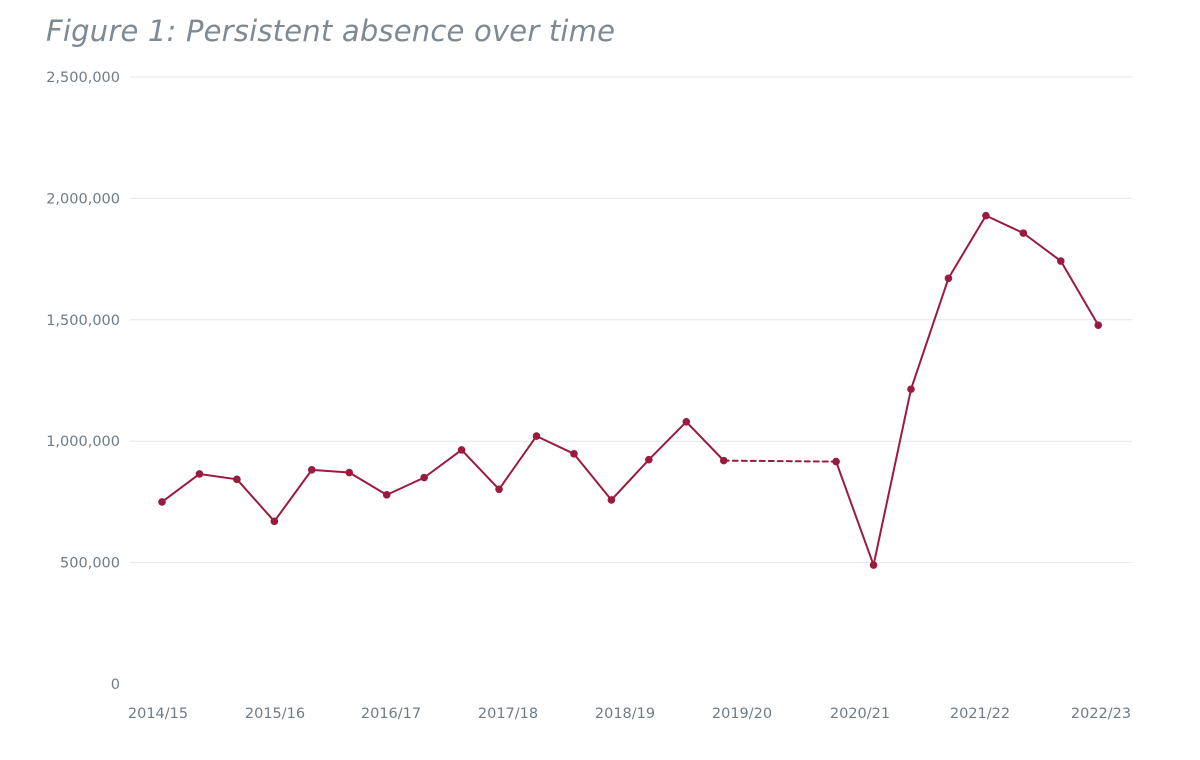 The height and width of the screenshot is (760, 1200). Describe the element at coordinates (83, 321) in the screenshot. I see `y-tick-label: 1,500,000` at that location.